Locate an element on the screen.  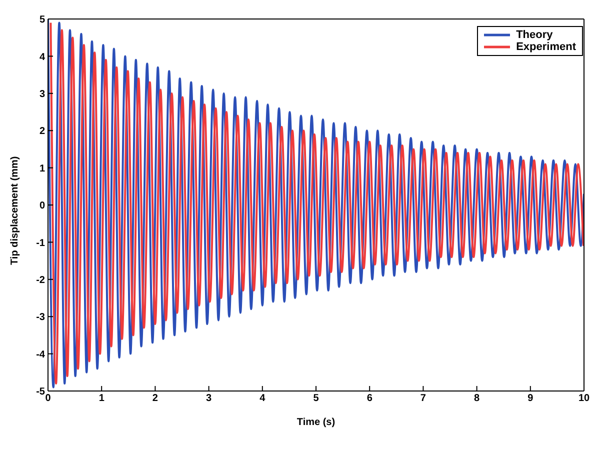
y-axis-title: Tip displacement (mm) is located at coordinates (15, 210).